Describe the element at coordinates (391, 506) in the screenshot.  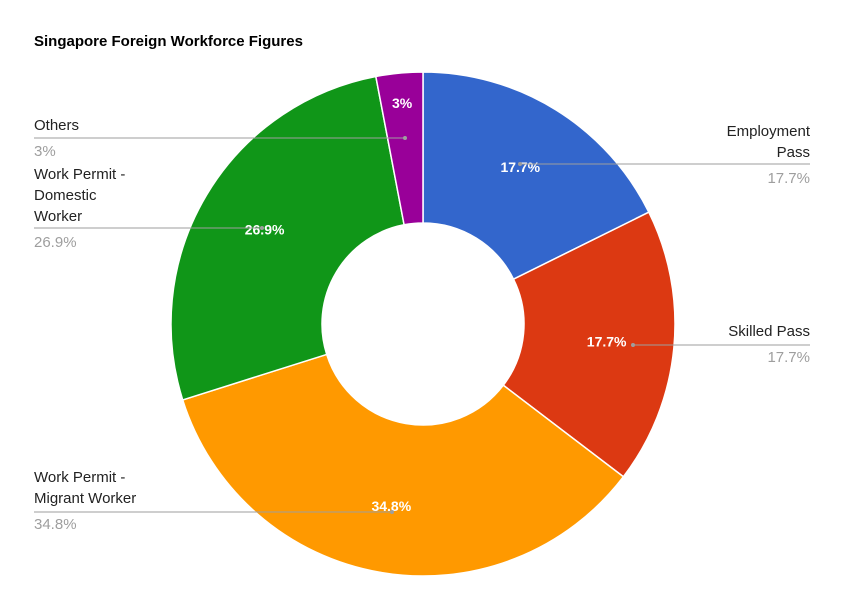
I see `slice-label-work-permit-migrant-worker: 34.8%` at that location.